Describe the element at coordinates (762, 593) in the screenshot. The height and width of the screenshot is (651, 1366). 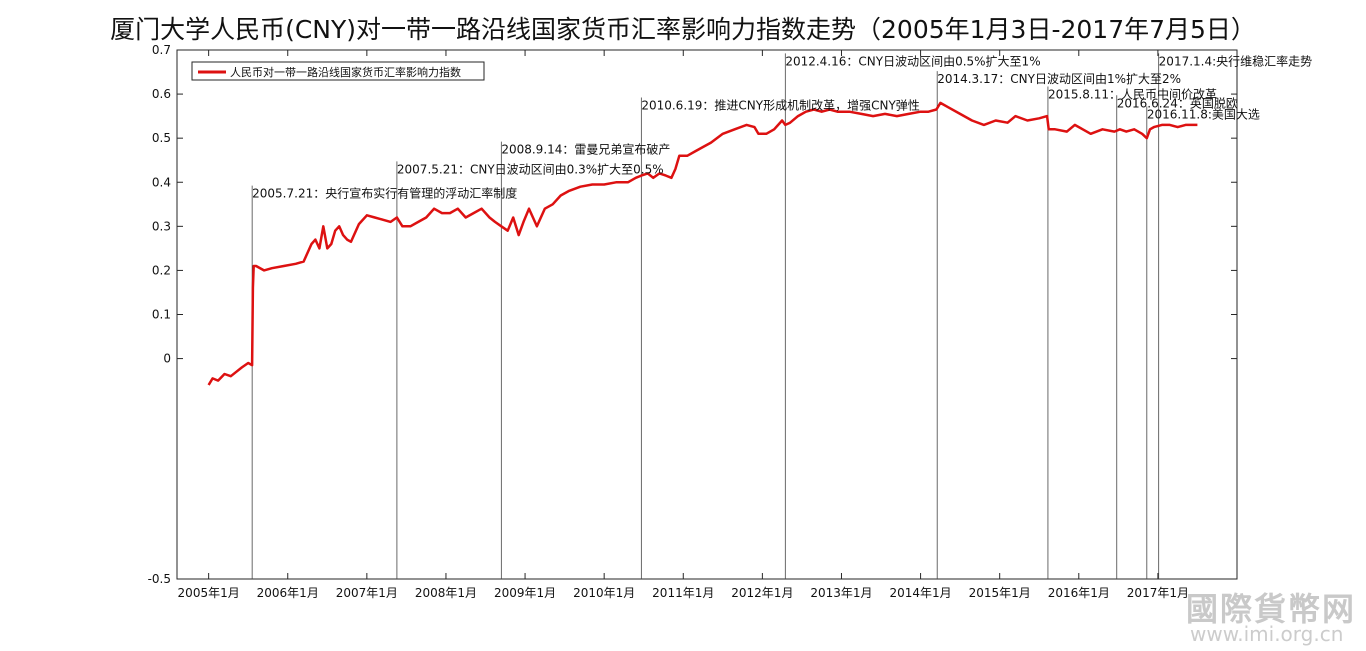
I see `x-tick-label: 2012年1月` at that location.